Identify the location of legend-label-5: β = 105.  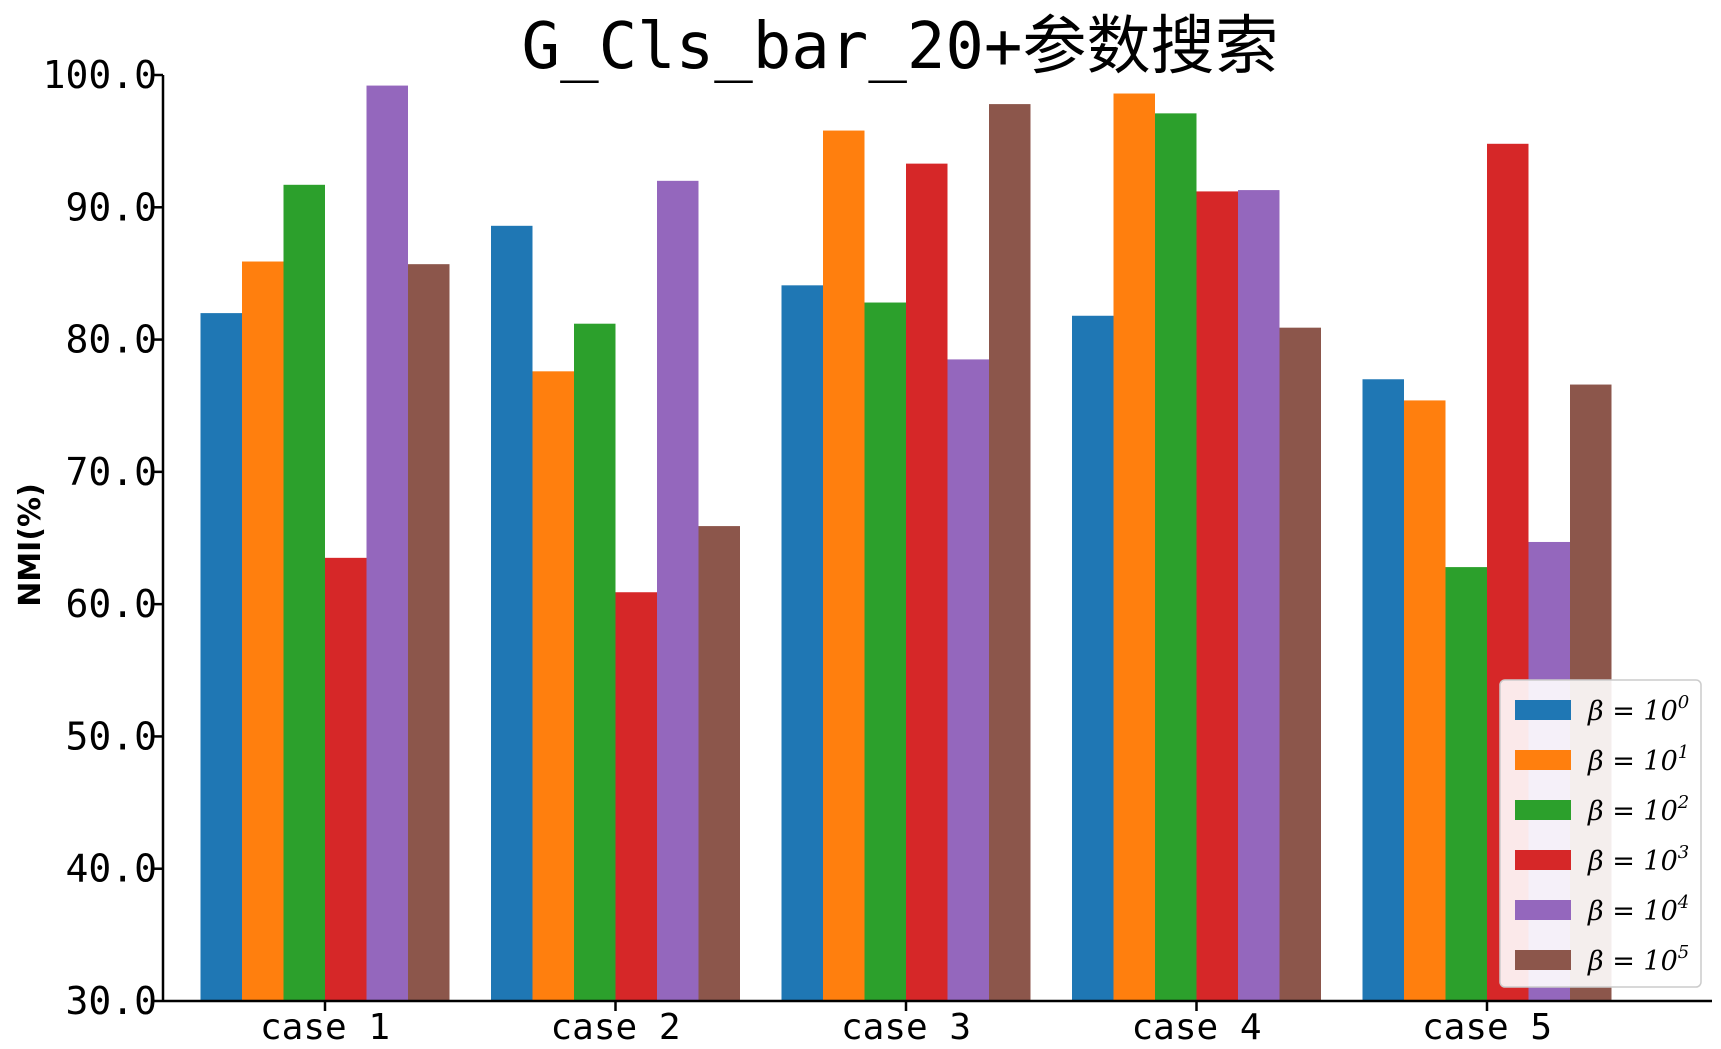
(1638, 959).